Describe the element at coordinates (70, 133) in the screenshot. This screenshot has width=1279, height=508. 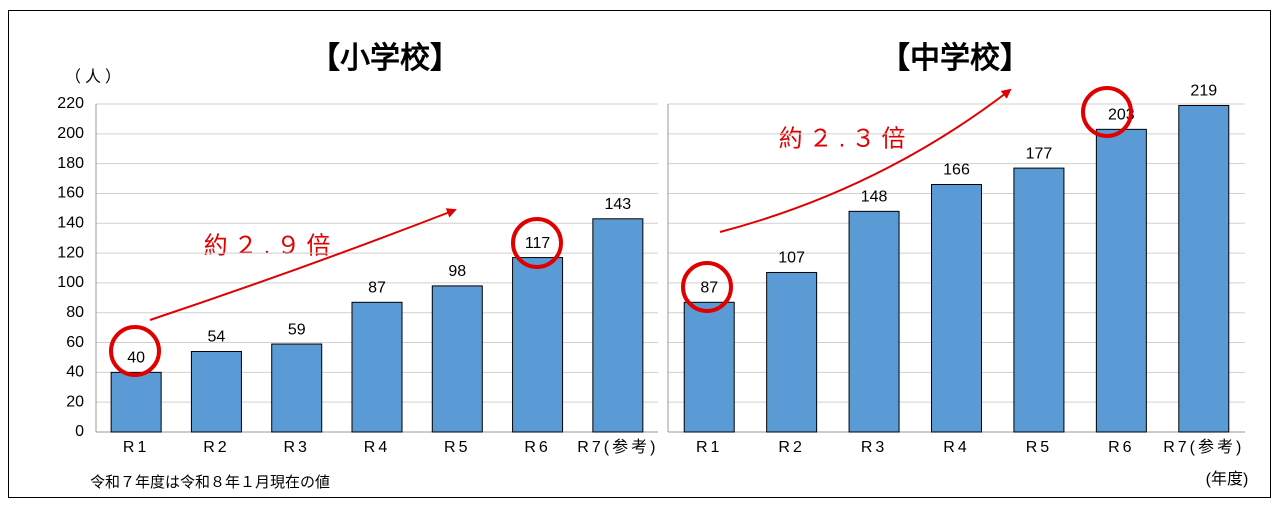
I see `y-tick-label: 200` at that location.